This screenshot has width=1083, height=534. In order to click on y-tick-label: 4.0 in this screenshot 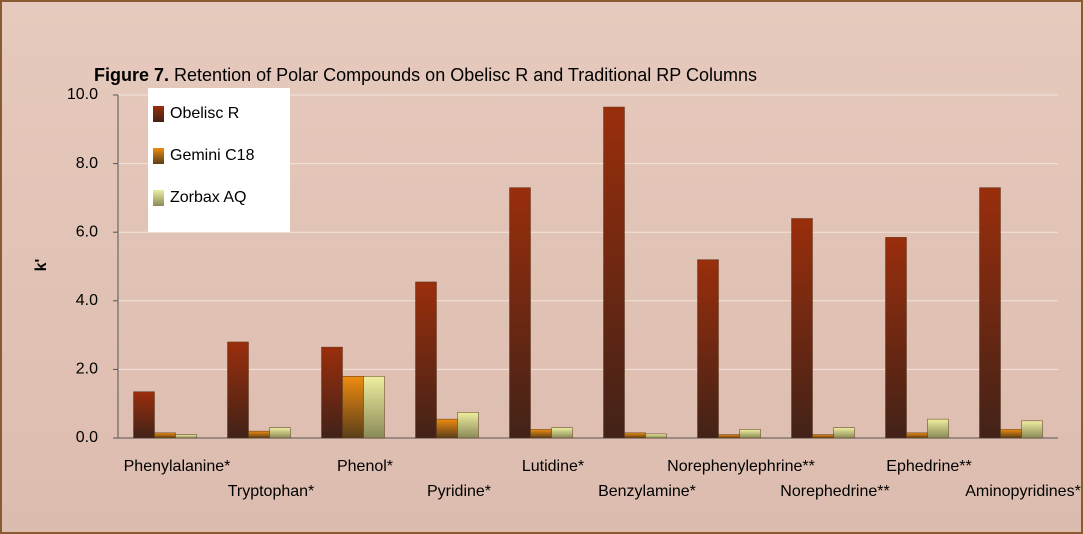, I will do `click(87, 300)`.